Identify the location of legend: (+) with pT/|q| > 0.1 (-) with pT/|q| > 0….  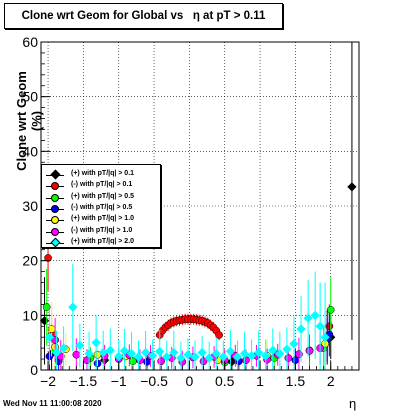
(101, 206).